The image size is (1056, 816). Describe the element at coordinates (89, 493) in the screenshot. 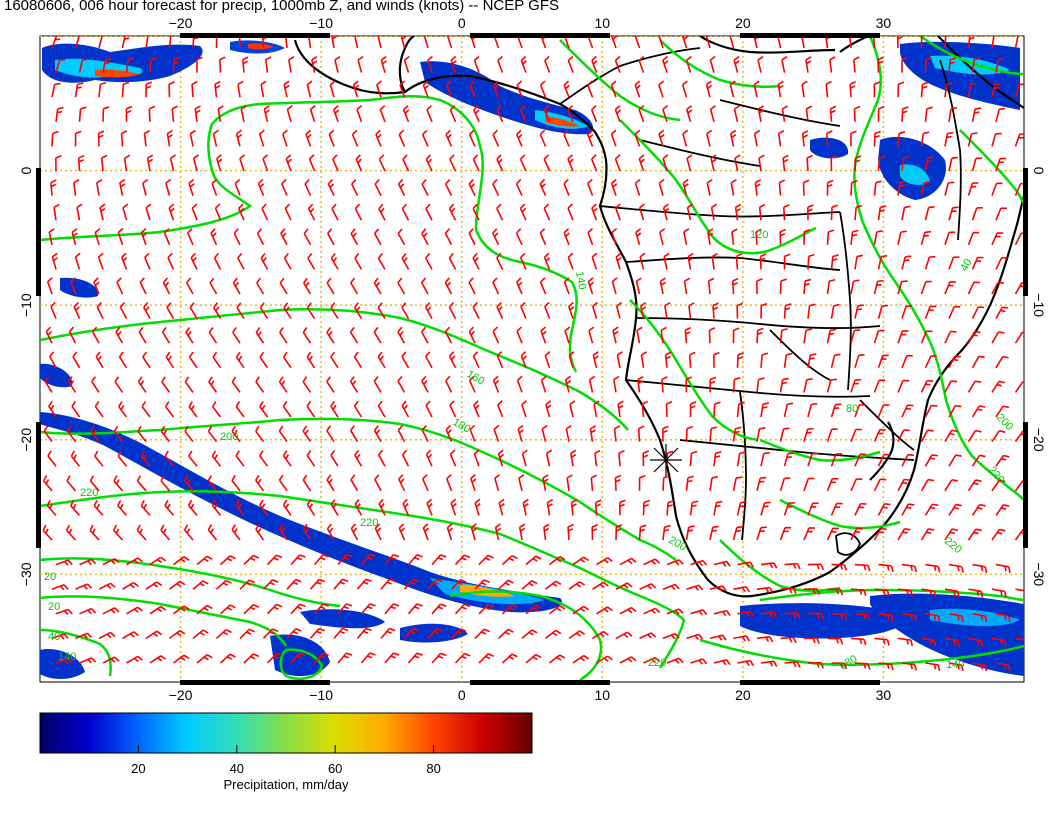

I see `contour-label-220: 220` at that location.